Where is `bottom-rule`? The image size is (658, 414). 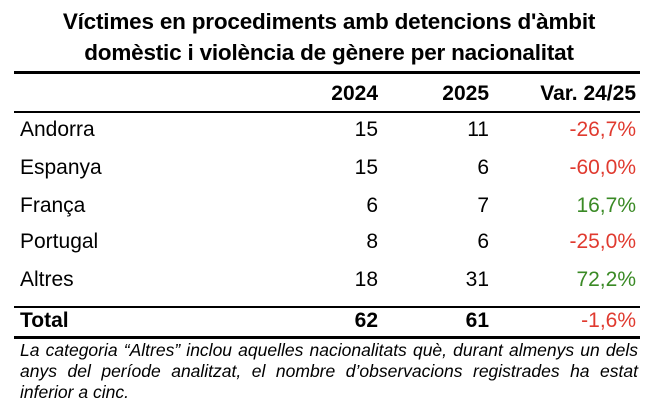
bottom-rule is located at coordinates (327, 337).